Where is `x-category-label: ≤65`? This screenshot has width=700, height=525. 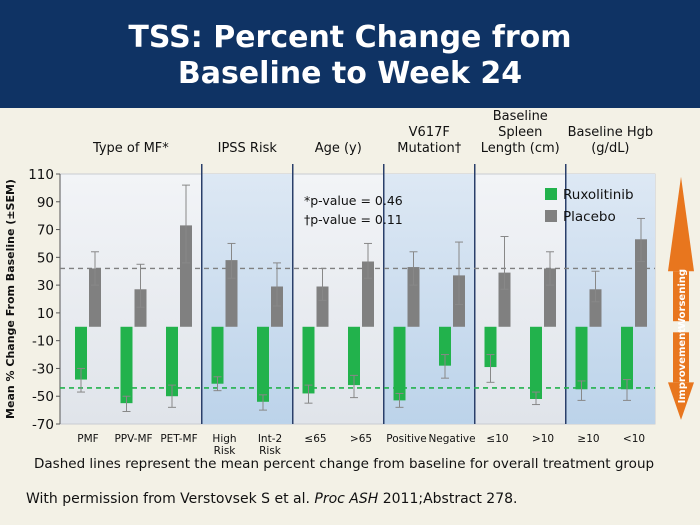 x-category-label: ≤65 is located at coordinates (315, 439).